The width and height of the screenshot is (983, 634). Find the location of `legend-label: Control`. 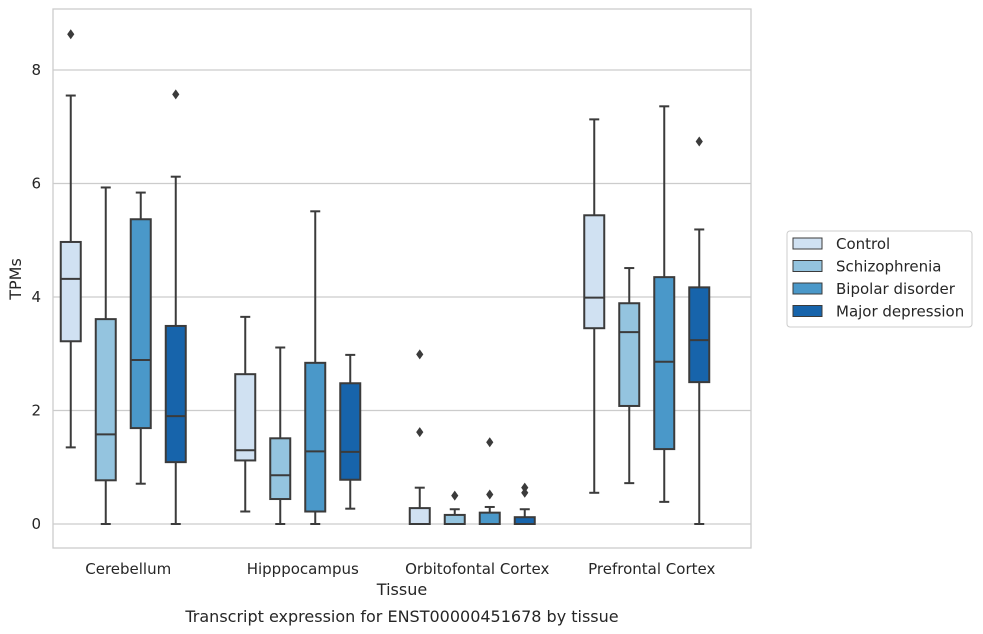

legend-label: Control is located at coordinates (863, 244).